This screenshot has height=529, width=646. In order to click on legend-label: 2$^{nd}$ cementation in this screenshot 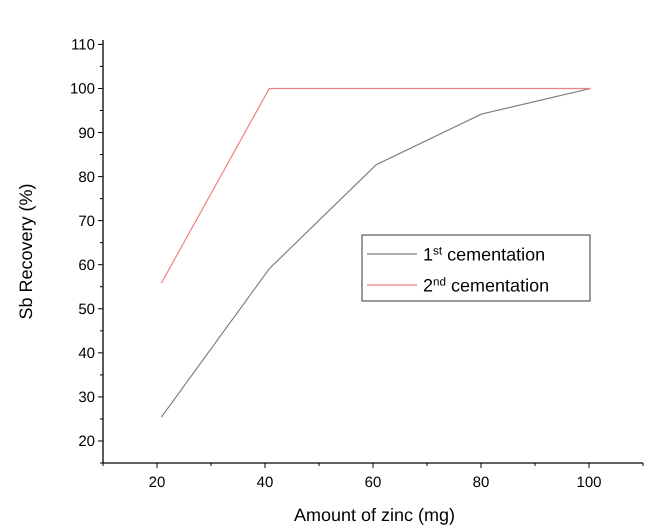, I will do `click(486, 285)`.